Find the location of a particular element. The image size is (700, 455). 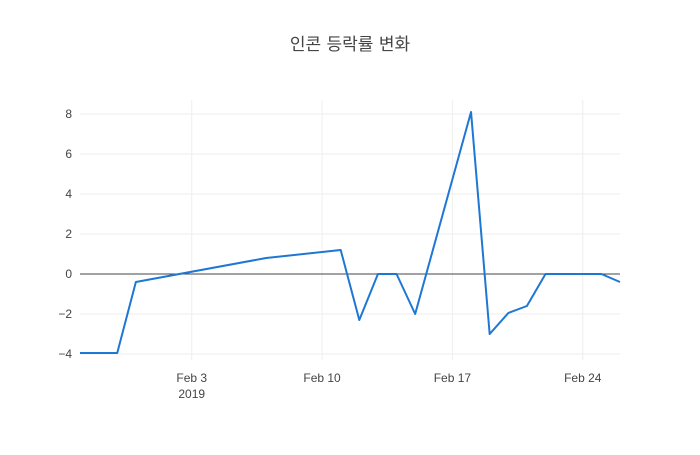

y-tick-label: 0 is located at coordinates (68, 274).